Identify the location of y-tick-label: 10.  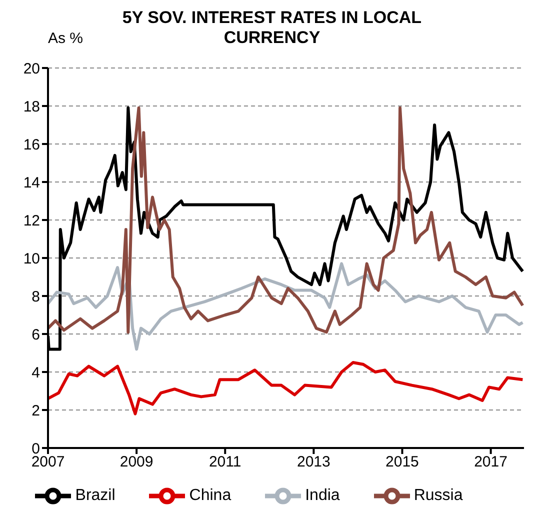
(31, 259).